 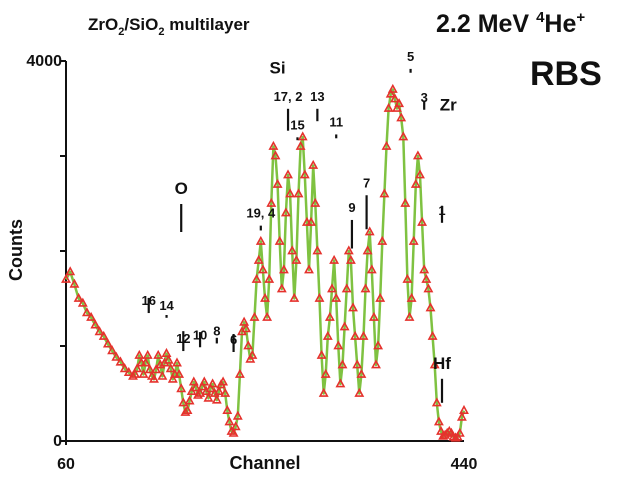 What do you see at coordinates (264, 463) in the screenshot?
I see `x-axis-label: Channel` at bounding box center [264, 463].